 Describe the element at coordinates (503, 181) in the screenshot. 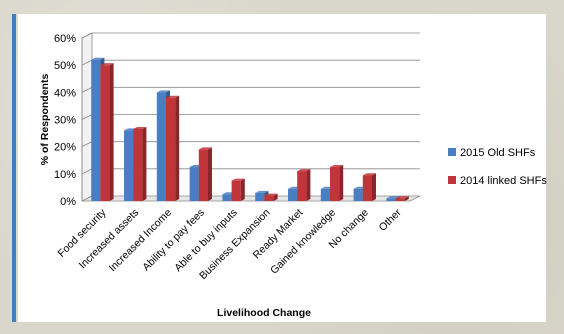

I see `legend-label: 2014 linked SHFs` at that location.